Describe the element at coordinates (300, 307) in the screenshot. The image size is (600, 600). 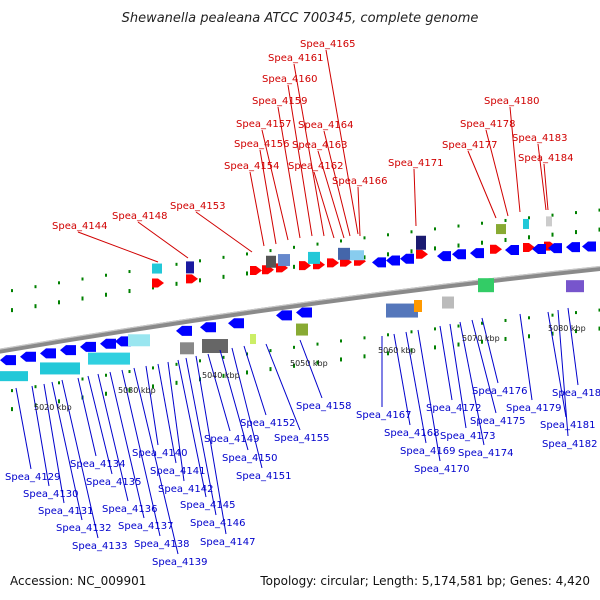
I see `genome-backbone-highlight` at that location.